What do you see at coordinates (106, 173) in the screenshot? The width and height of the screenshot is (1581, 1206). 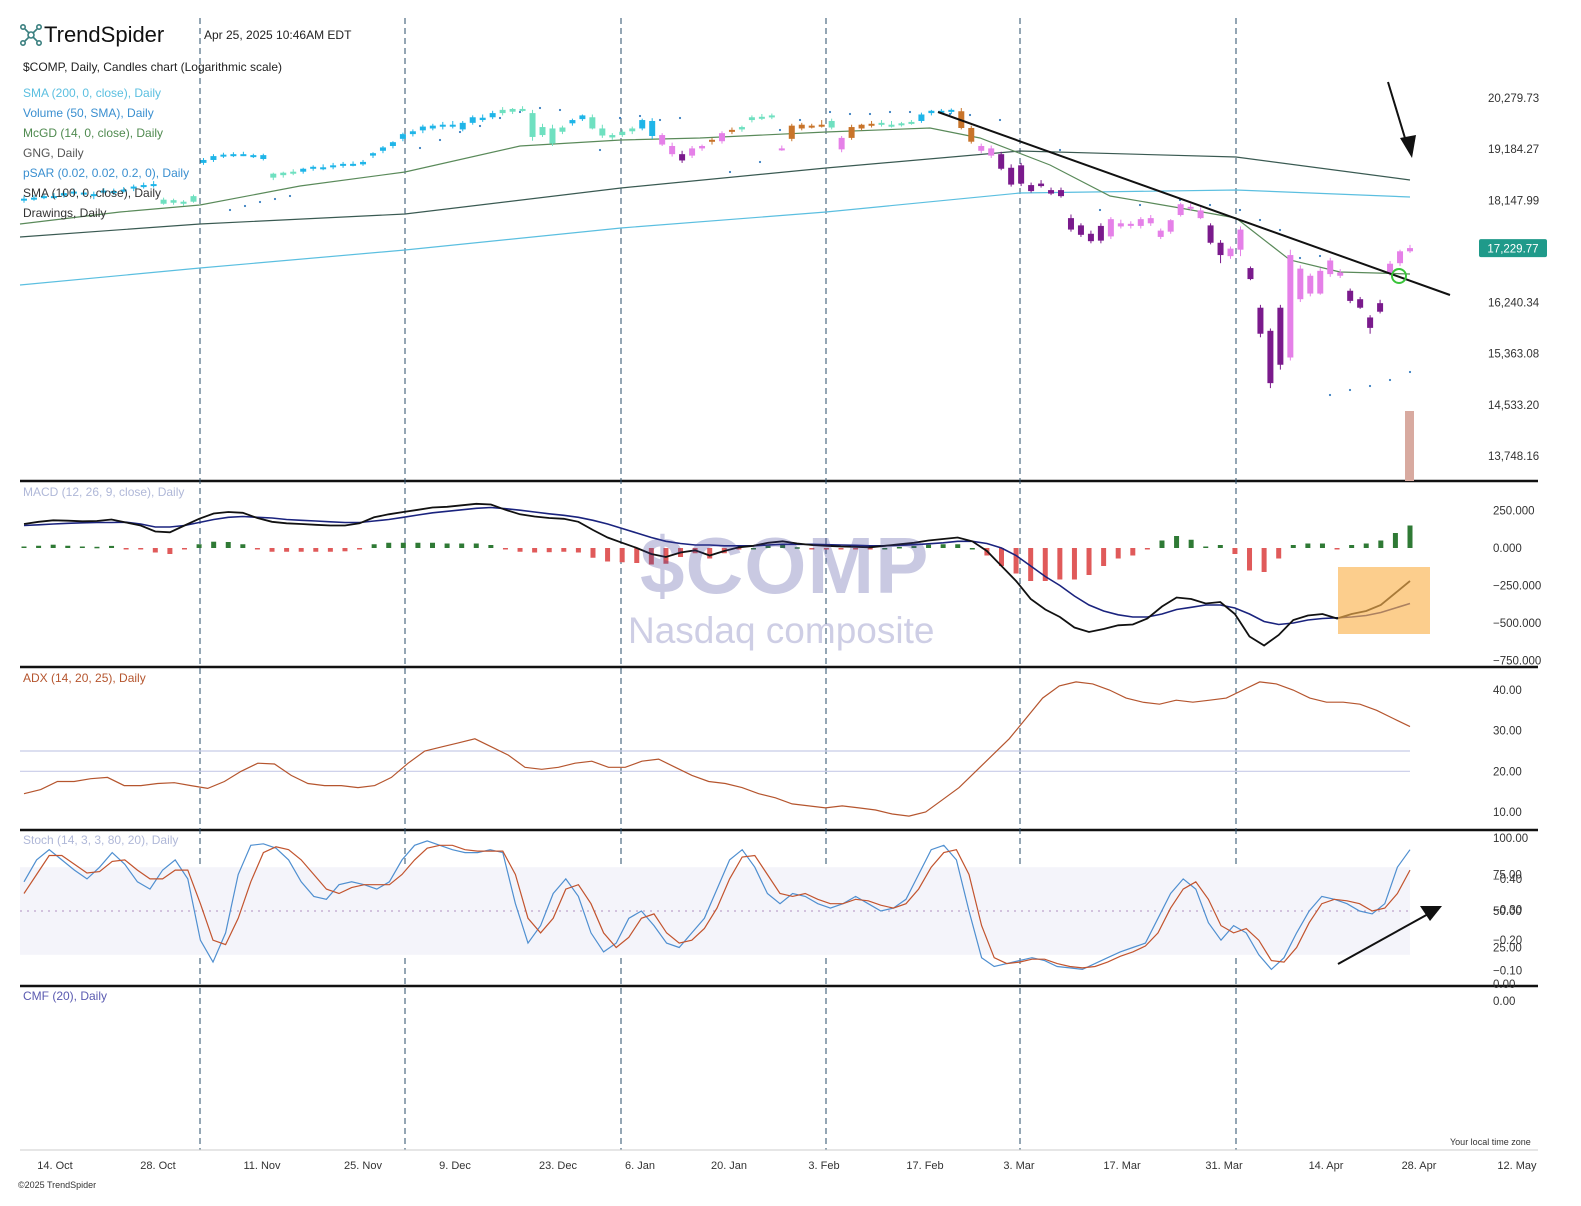 I see `indicator-legend: pSAR (0.02, 0.02, 0.2, 0), Daily` at bounding box center [106, 173].